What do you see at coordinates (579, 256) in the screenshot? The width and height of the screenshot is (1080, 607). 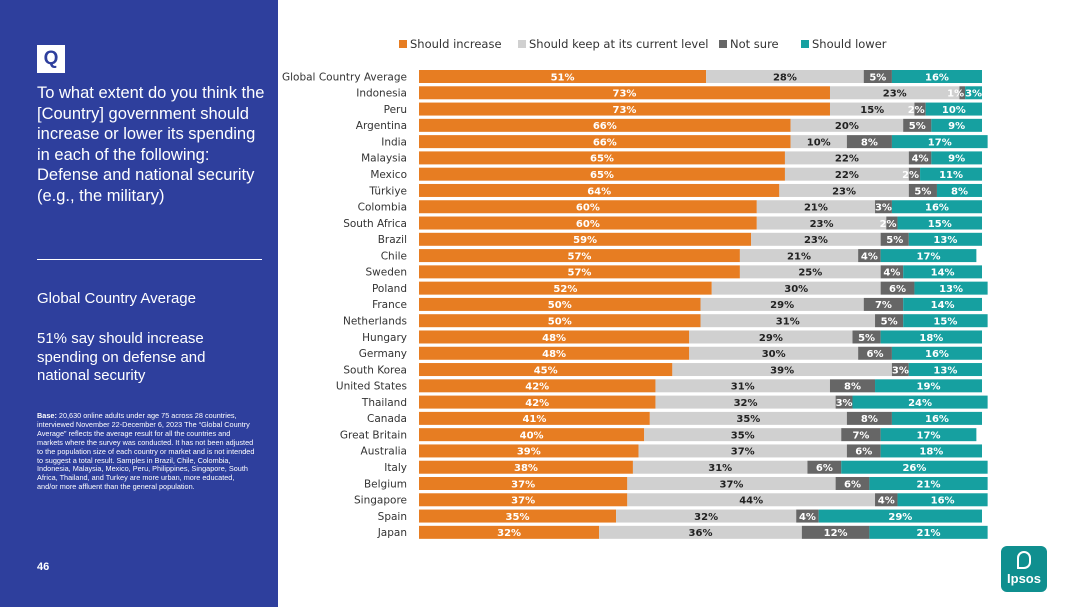 I see `data-label: 57%` at bounding box center [579, 256].